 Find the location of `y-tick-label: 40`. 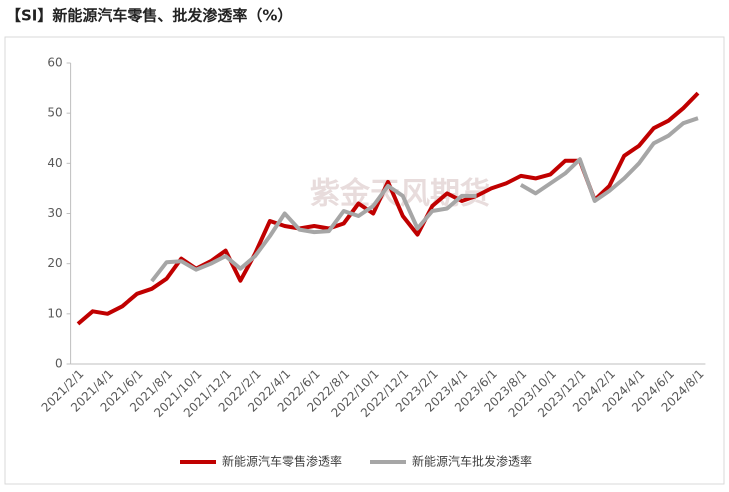

y-tick-label: 40 is located at coordinates (54, 163).